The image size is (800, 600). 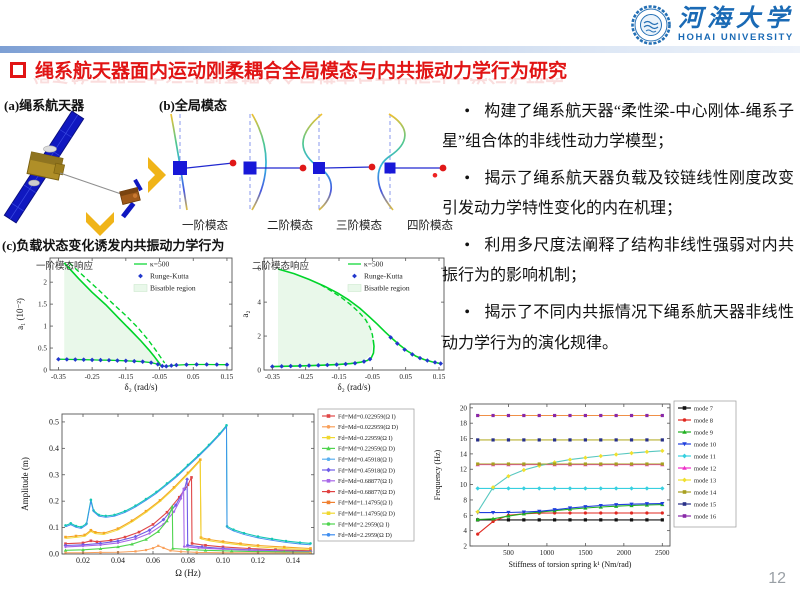 What do you see at coordinates (464, 470) in the screenshot?
I see `svg-text: 12` at bounding box center [464, 470].